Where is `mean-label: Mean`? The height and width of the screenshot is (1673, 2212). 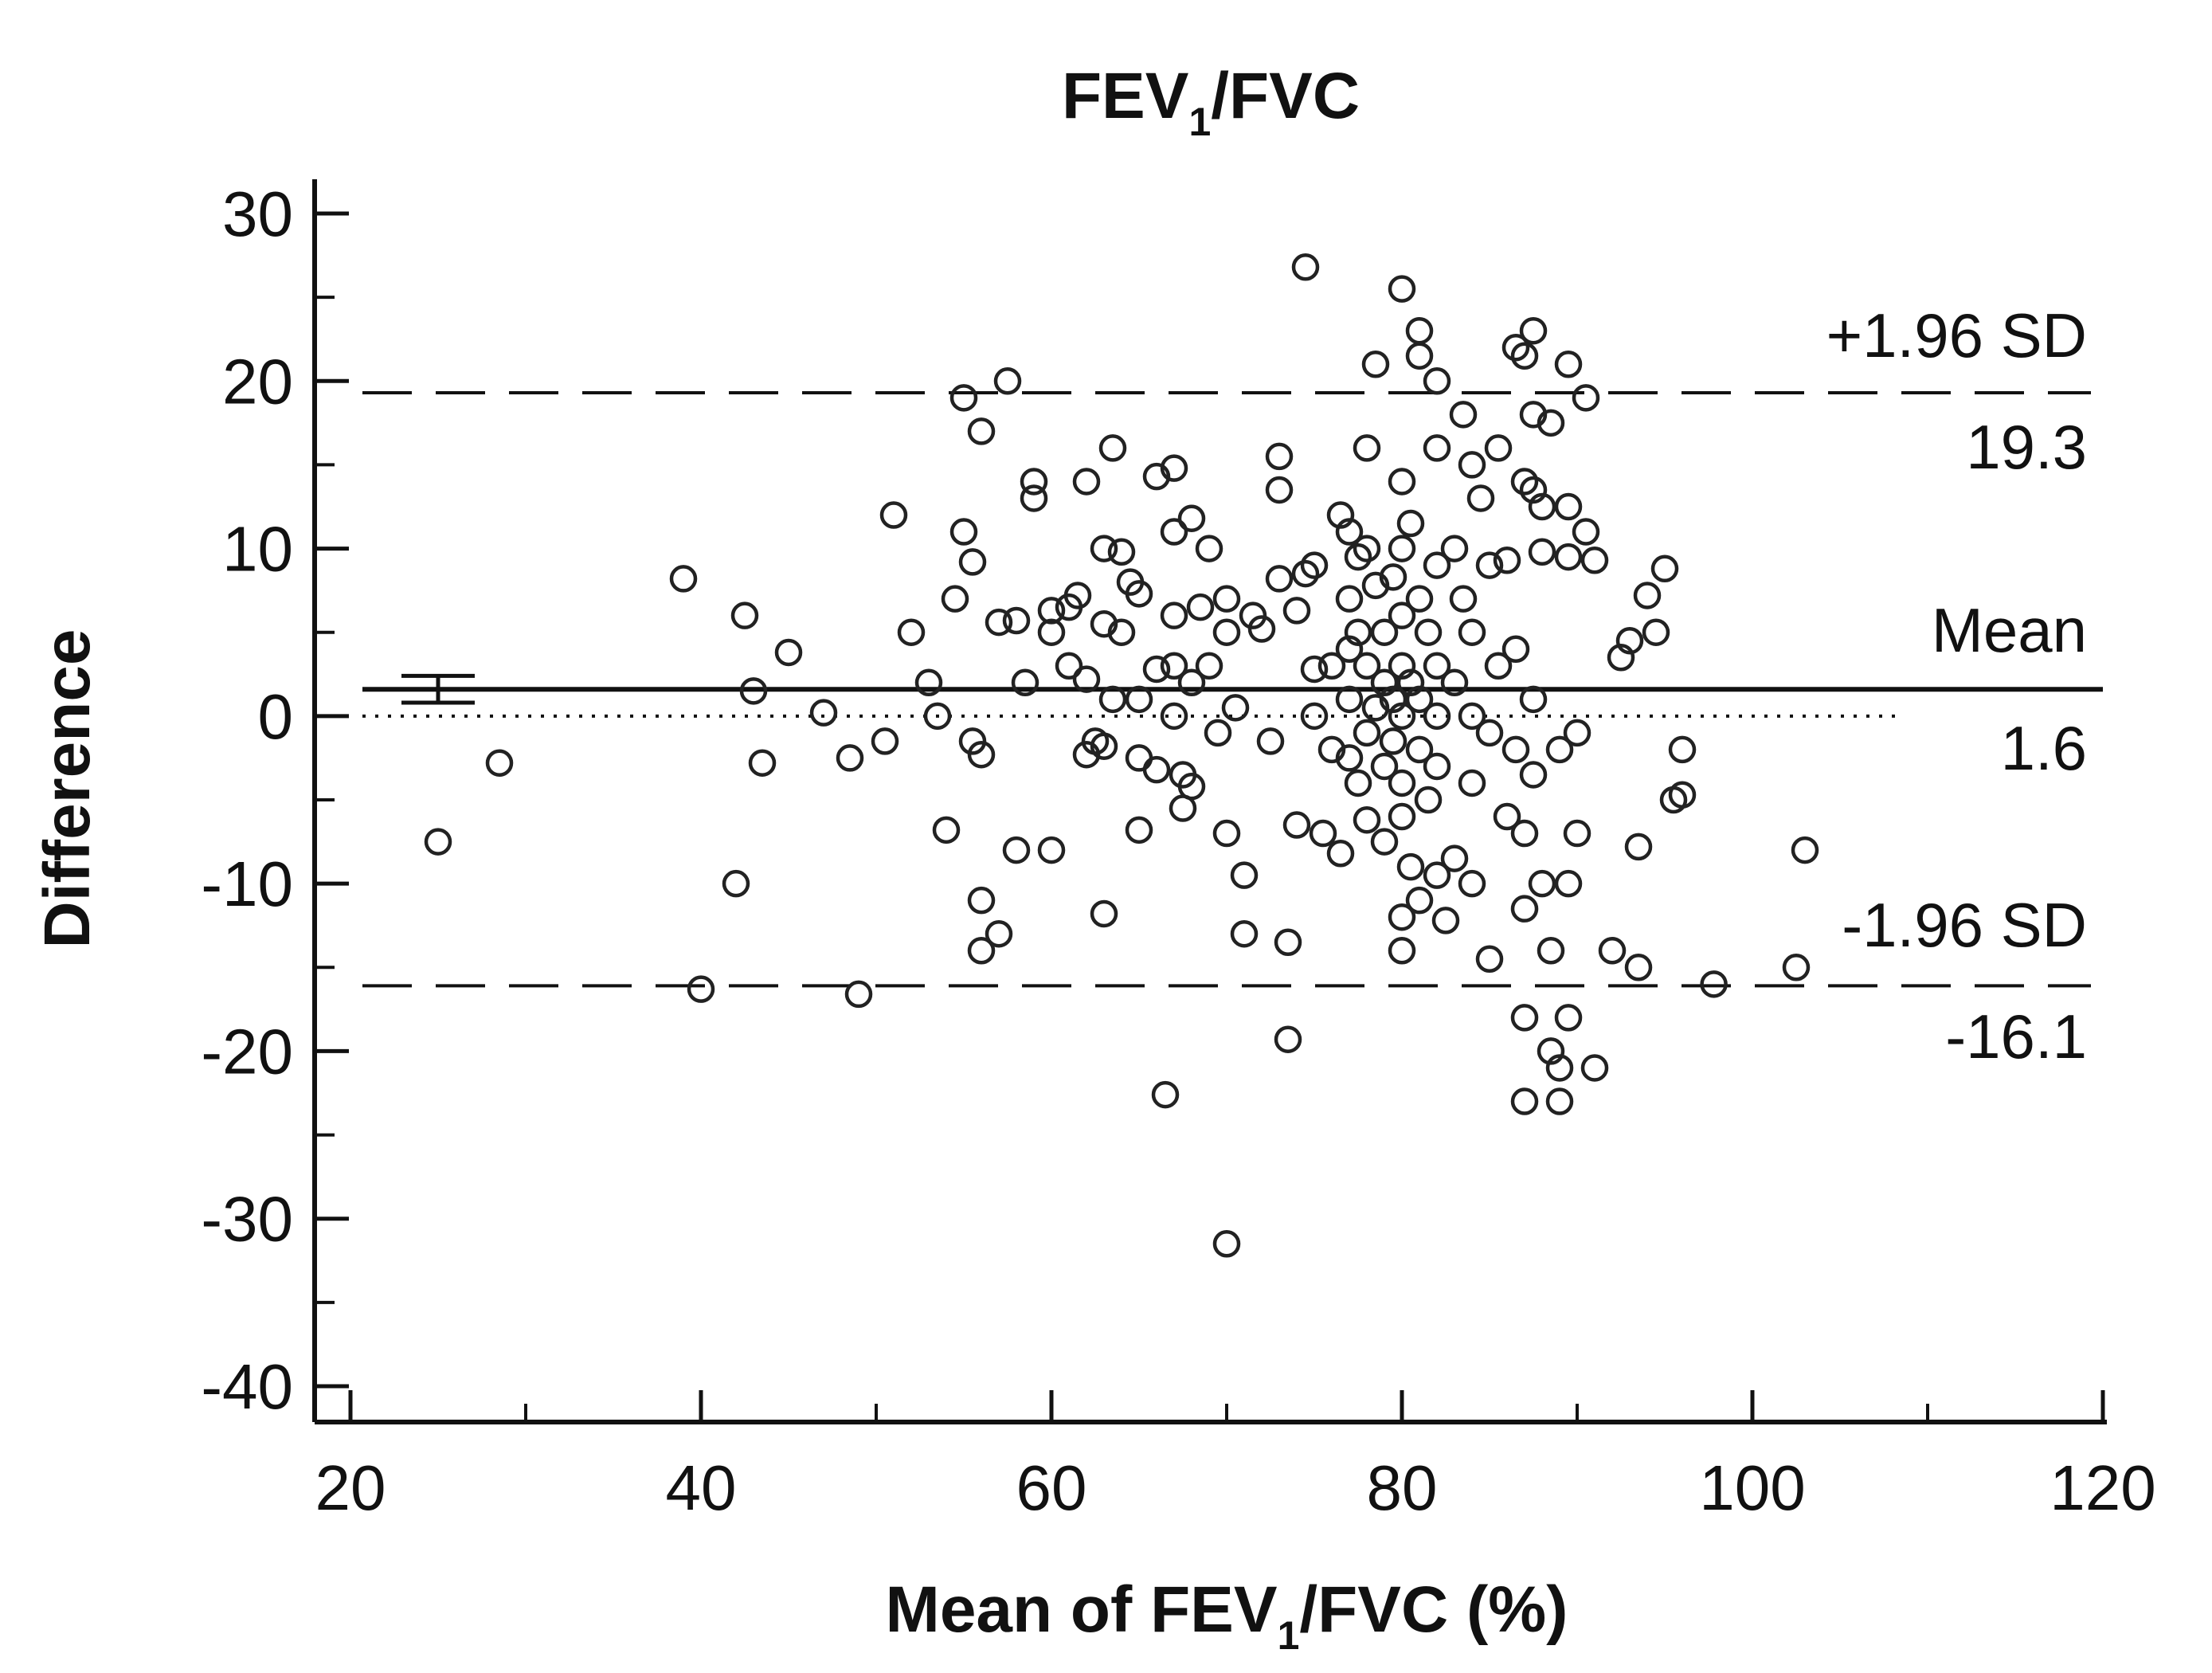 mean-label: Mean is located at coordinates (2009, 630).